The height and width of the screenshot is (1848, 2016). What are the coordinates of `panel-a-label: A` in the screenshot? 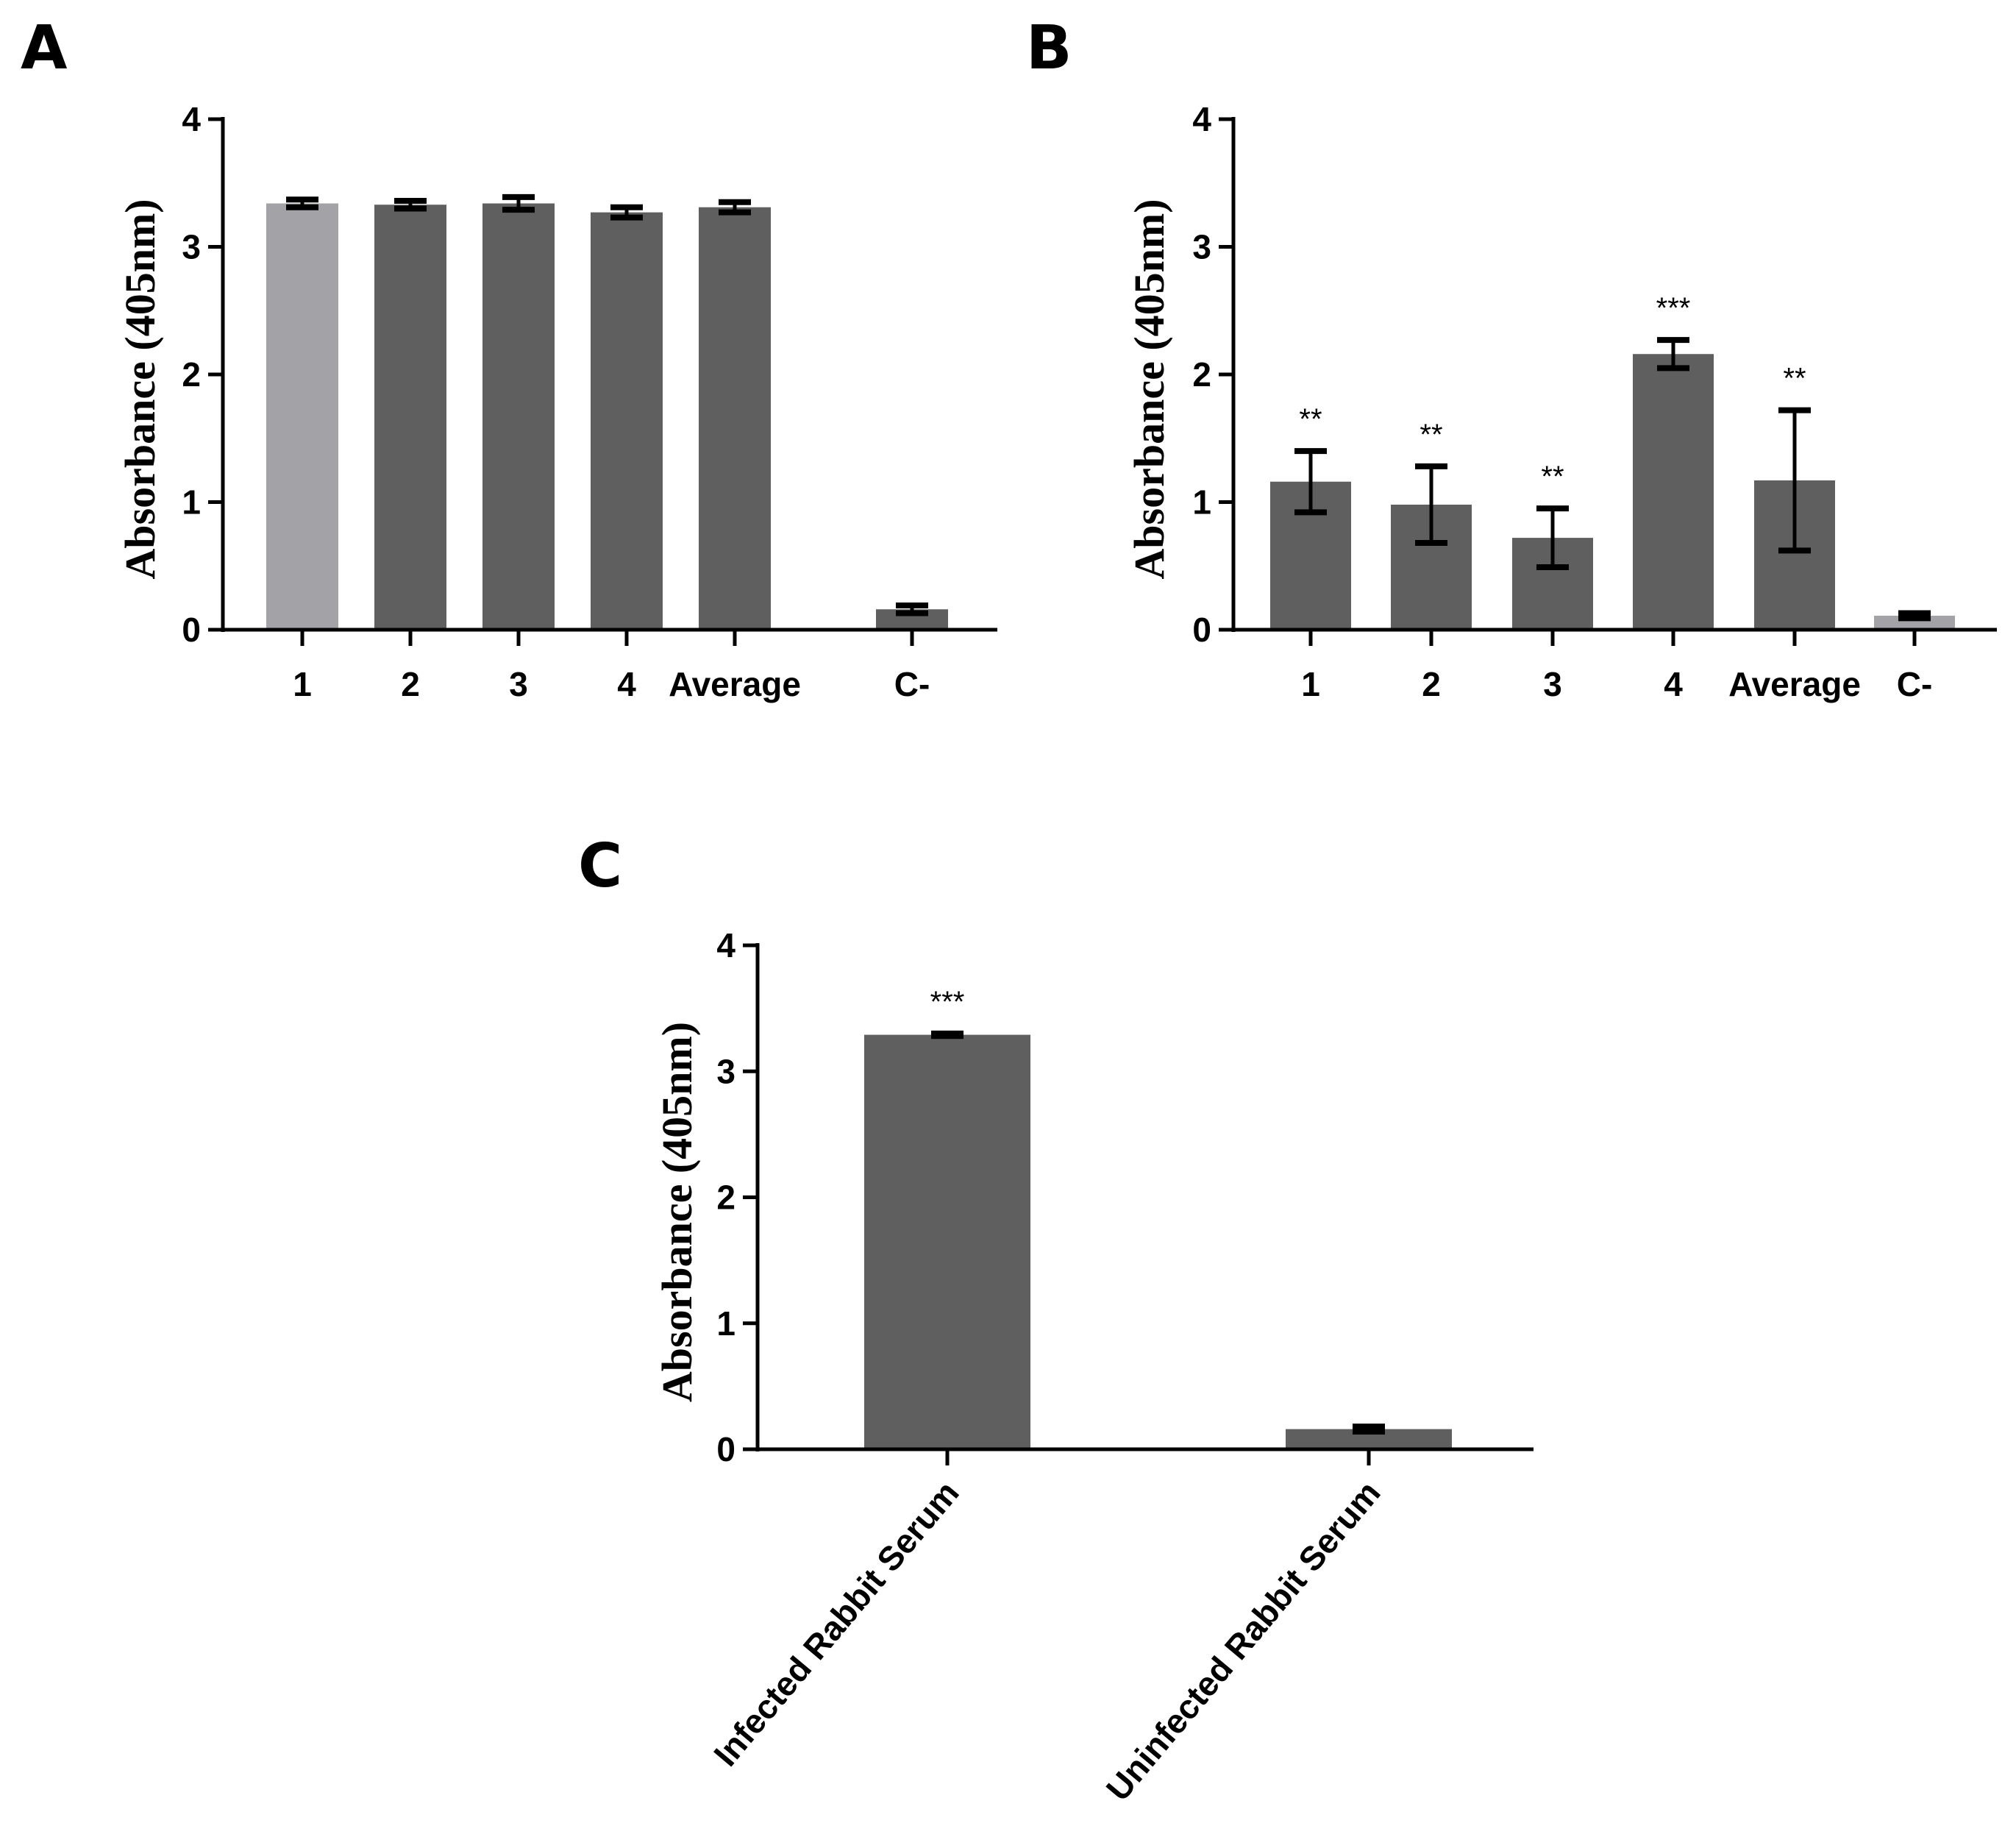 It's located at (44, 48).